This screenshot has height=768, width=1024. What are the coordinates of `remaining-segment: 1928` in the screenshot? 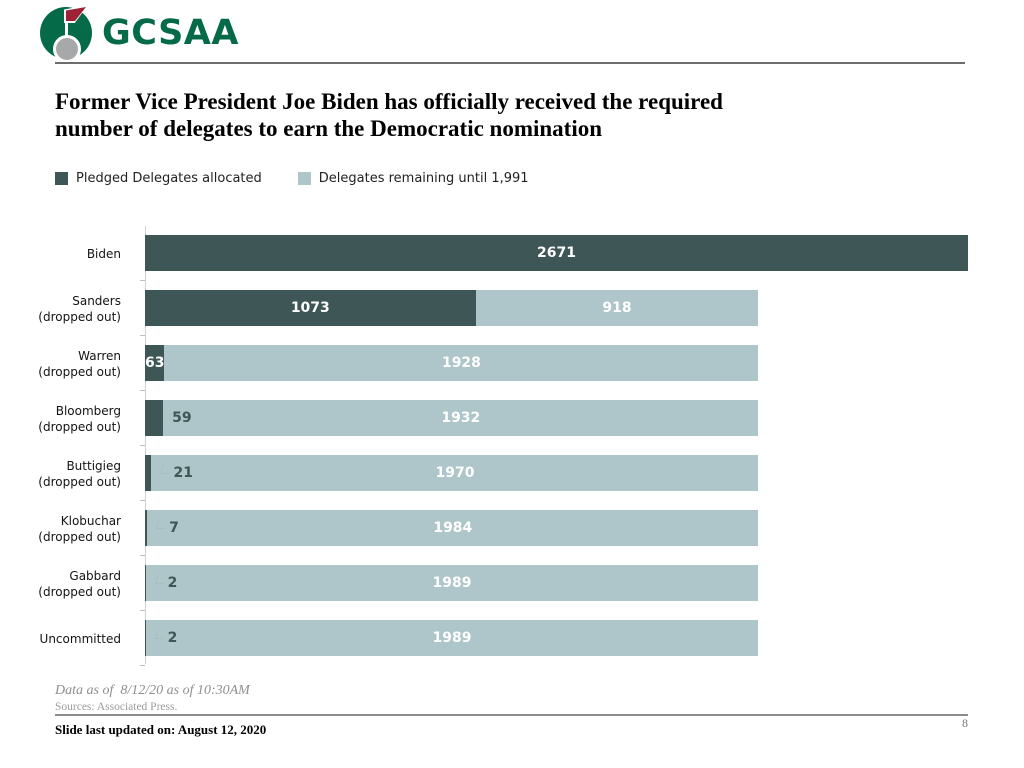 It's located at (461, 363).